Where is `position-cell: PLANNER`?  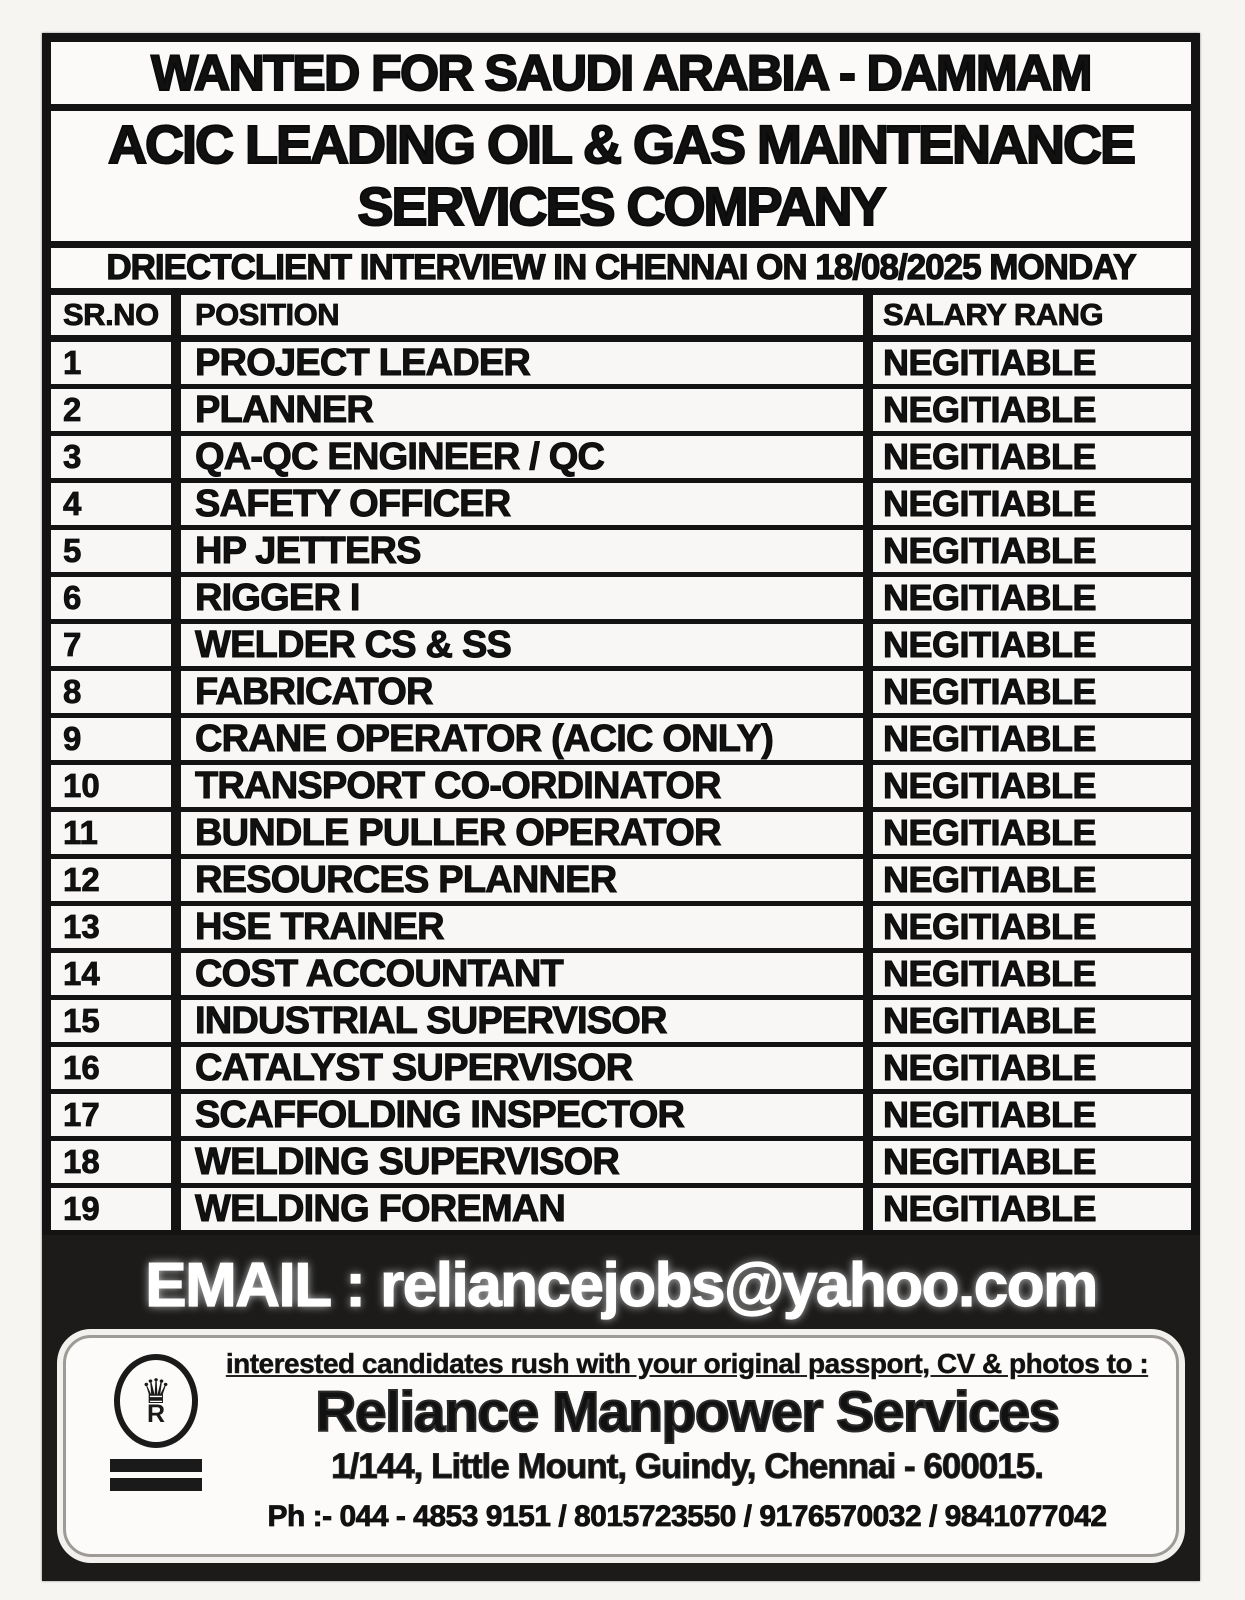 position-cell: PLANNER is located at coordinates (522, 410).